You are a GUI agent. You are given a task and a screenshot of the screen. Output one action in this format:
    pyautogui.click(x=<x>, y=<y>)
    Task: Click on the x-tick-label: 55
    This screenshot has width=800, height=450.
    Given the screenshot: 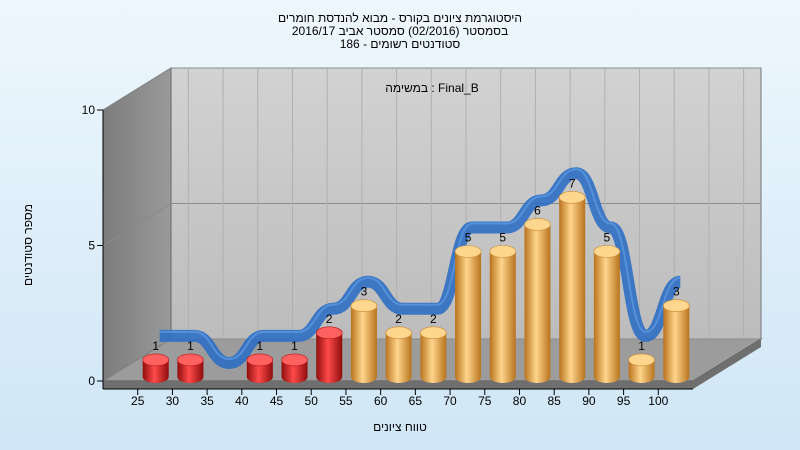 What is the action you would take?
    pyautogui.click(x=346, y=401)
    